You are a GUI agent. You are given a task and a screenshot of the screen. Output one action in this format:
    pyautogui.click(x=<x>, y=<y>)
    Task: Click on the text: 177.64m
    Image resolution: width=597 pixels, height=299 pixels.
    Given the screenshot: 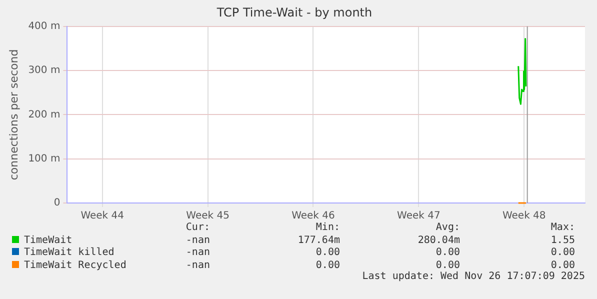 What is the action you would take?
    pyautogui.click(x=319, y=240)
    